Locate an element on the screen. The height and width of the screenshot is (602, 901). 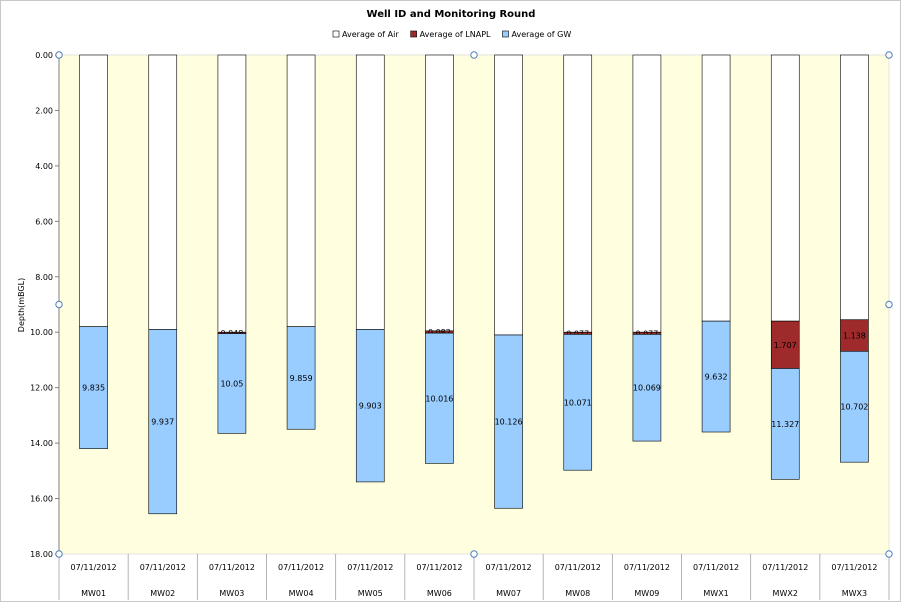
y-tick-label: 6.00 is located at coordinates (44, 221).